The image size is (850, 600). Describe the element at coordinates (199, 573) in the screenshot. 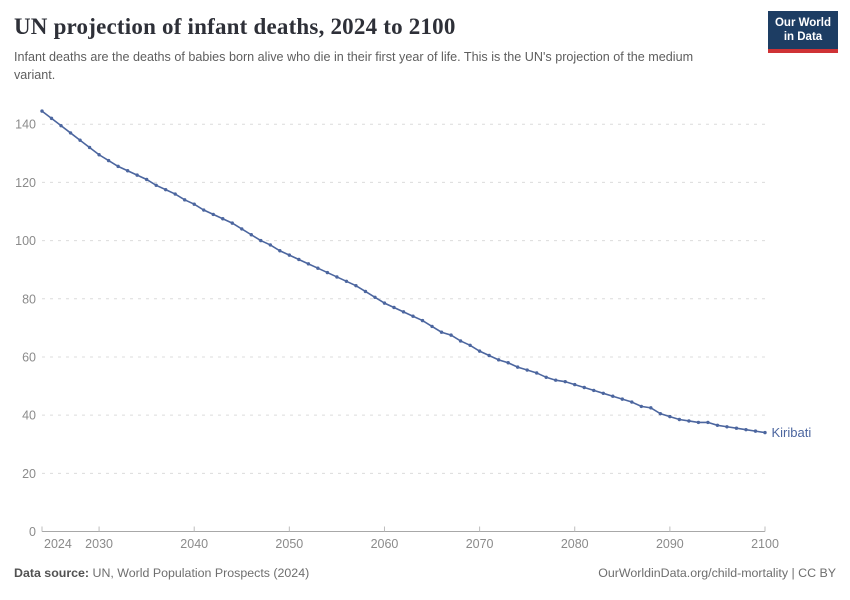

I see `data-source-text: UN, World Population Prospects (2024)` at that location.